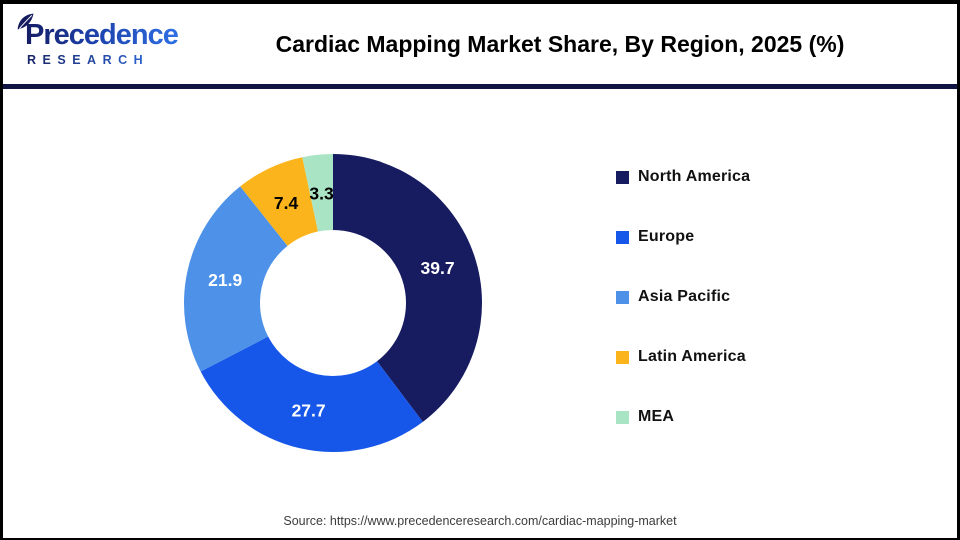  I want to click on legend-item-mea: MEA, so click(683, 417).